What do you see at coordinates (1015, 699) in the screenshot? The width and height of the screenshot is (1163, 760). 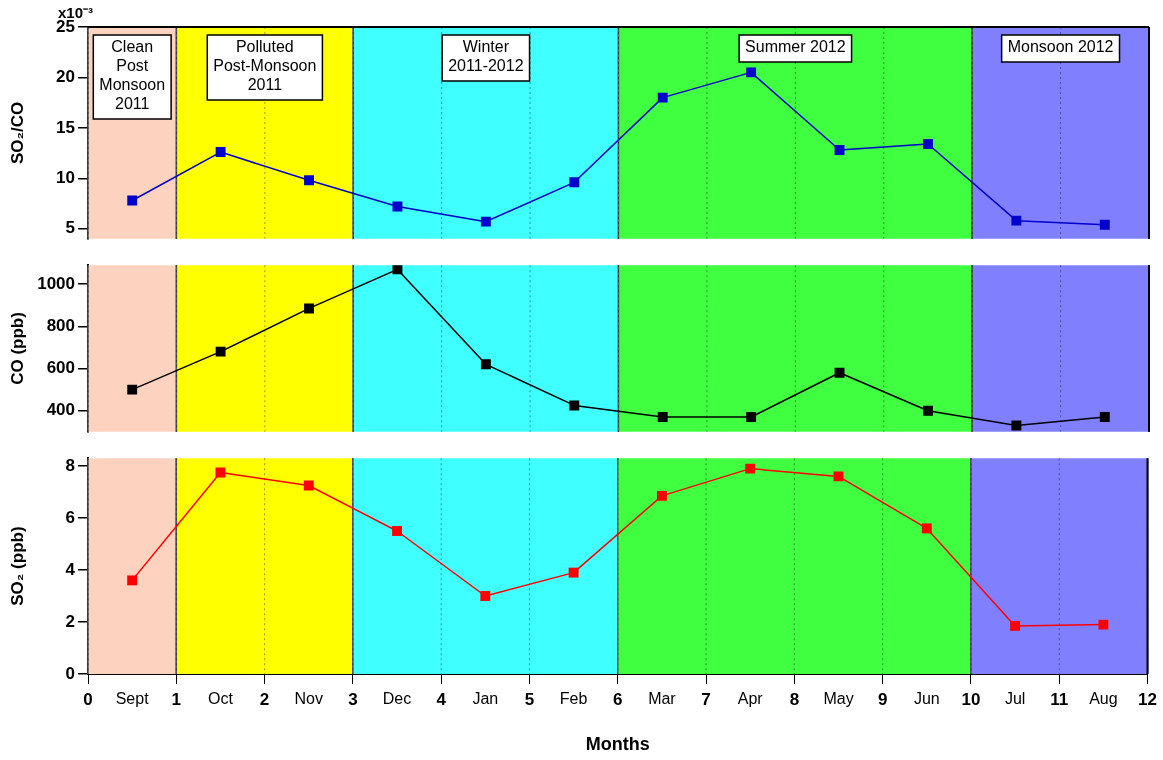 I see `x-tick-label: Jul` at bounding box center [1015, 699].